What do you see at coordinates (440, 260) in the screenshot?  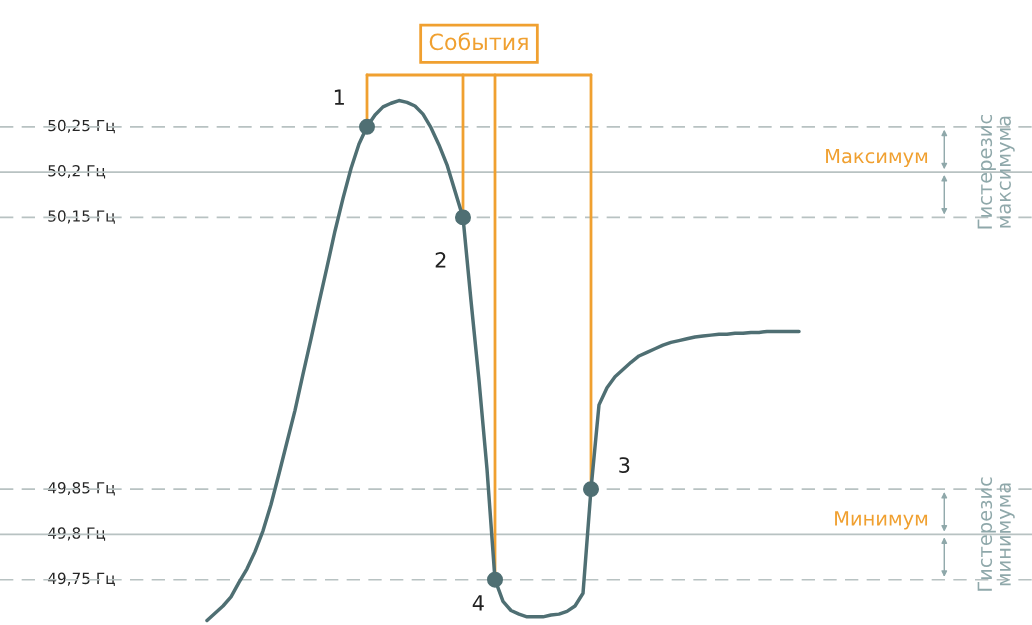 I see `annotation: 2` at bounding box center [440, 260].